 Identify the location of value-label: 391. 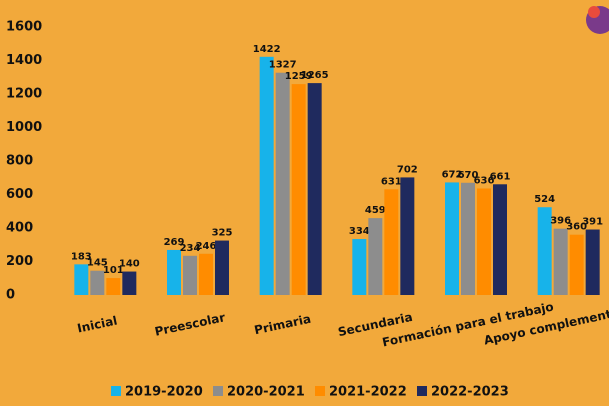
(592, 222).